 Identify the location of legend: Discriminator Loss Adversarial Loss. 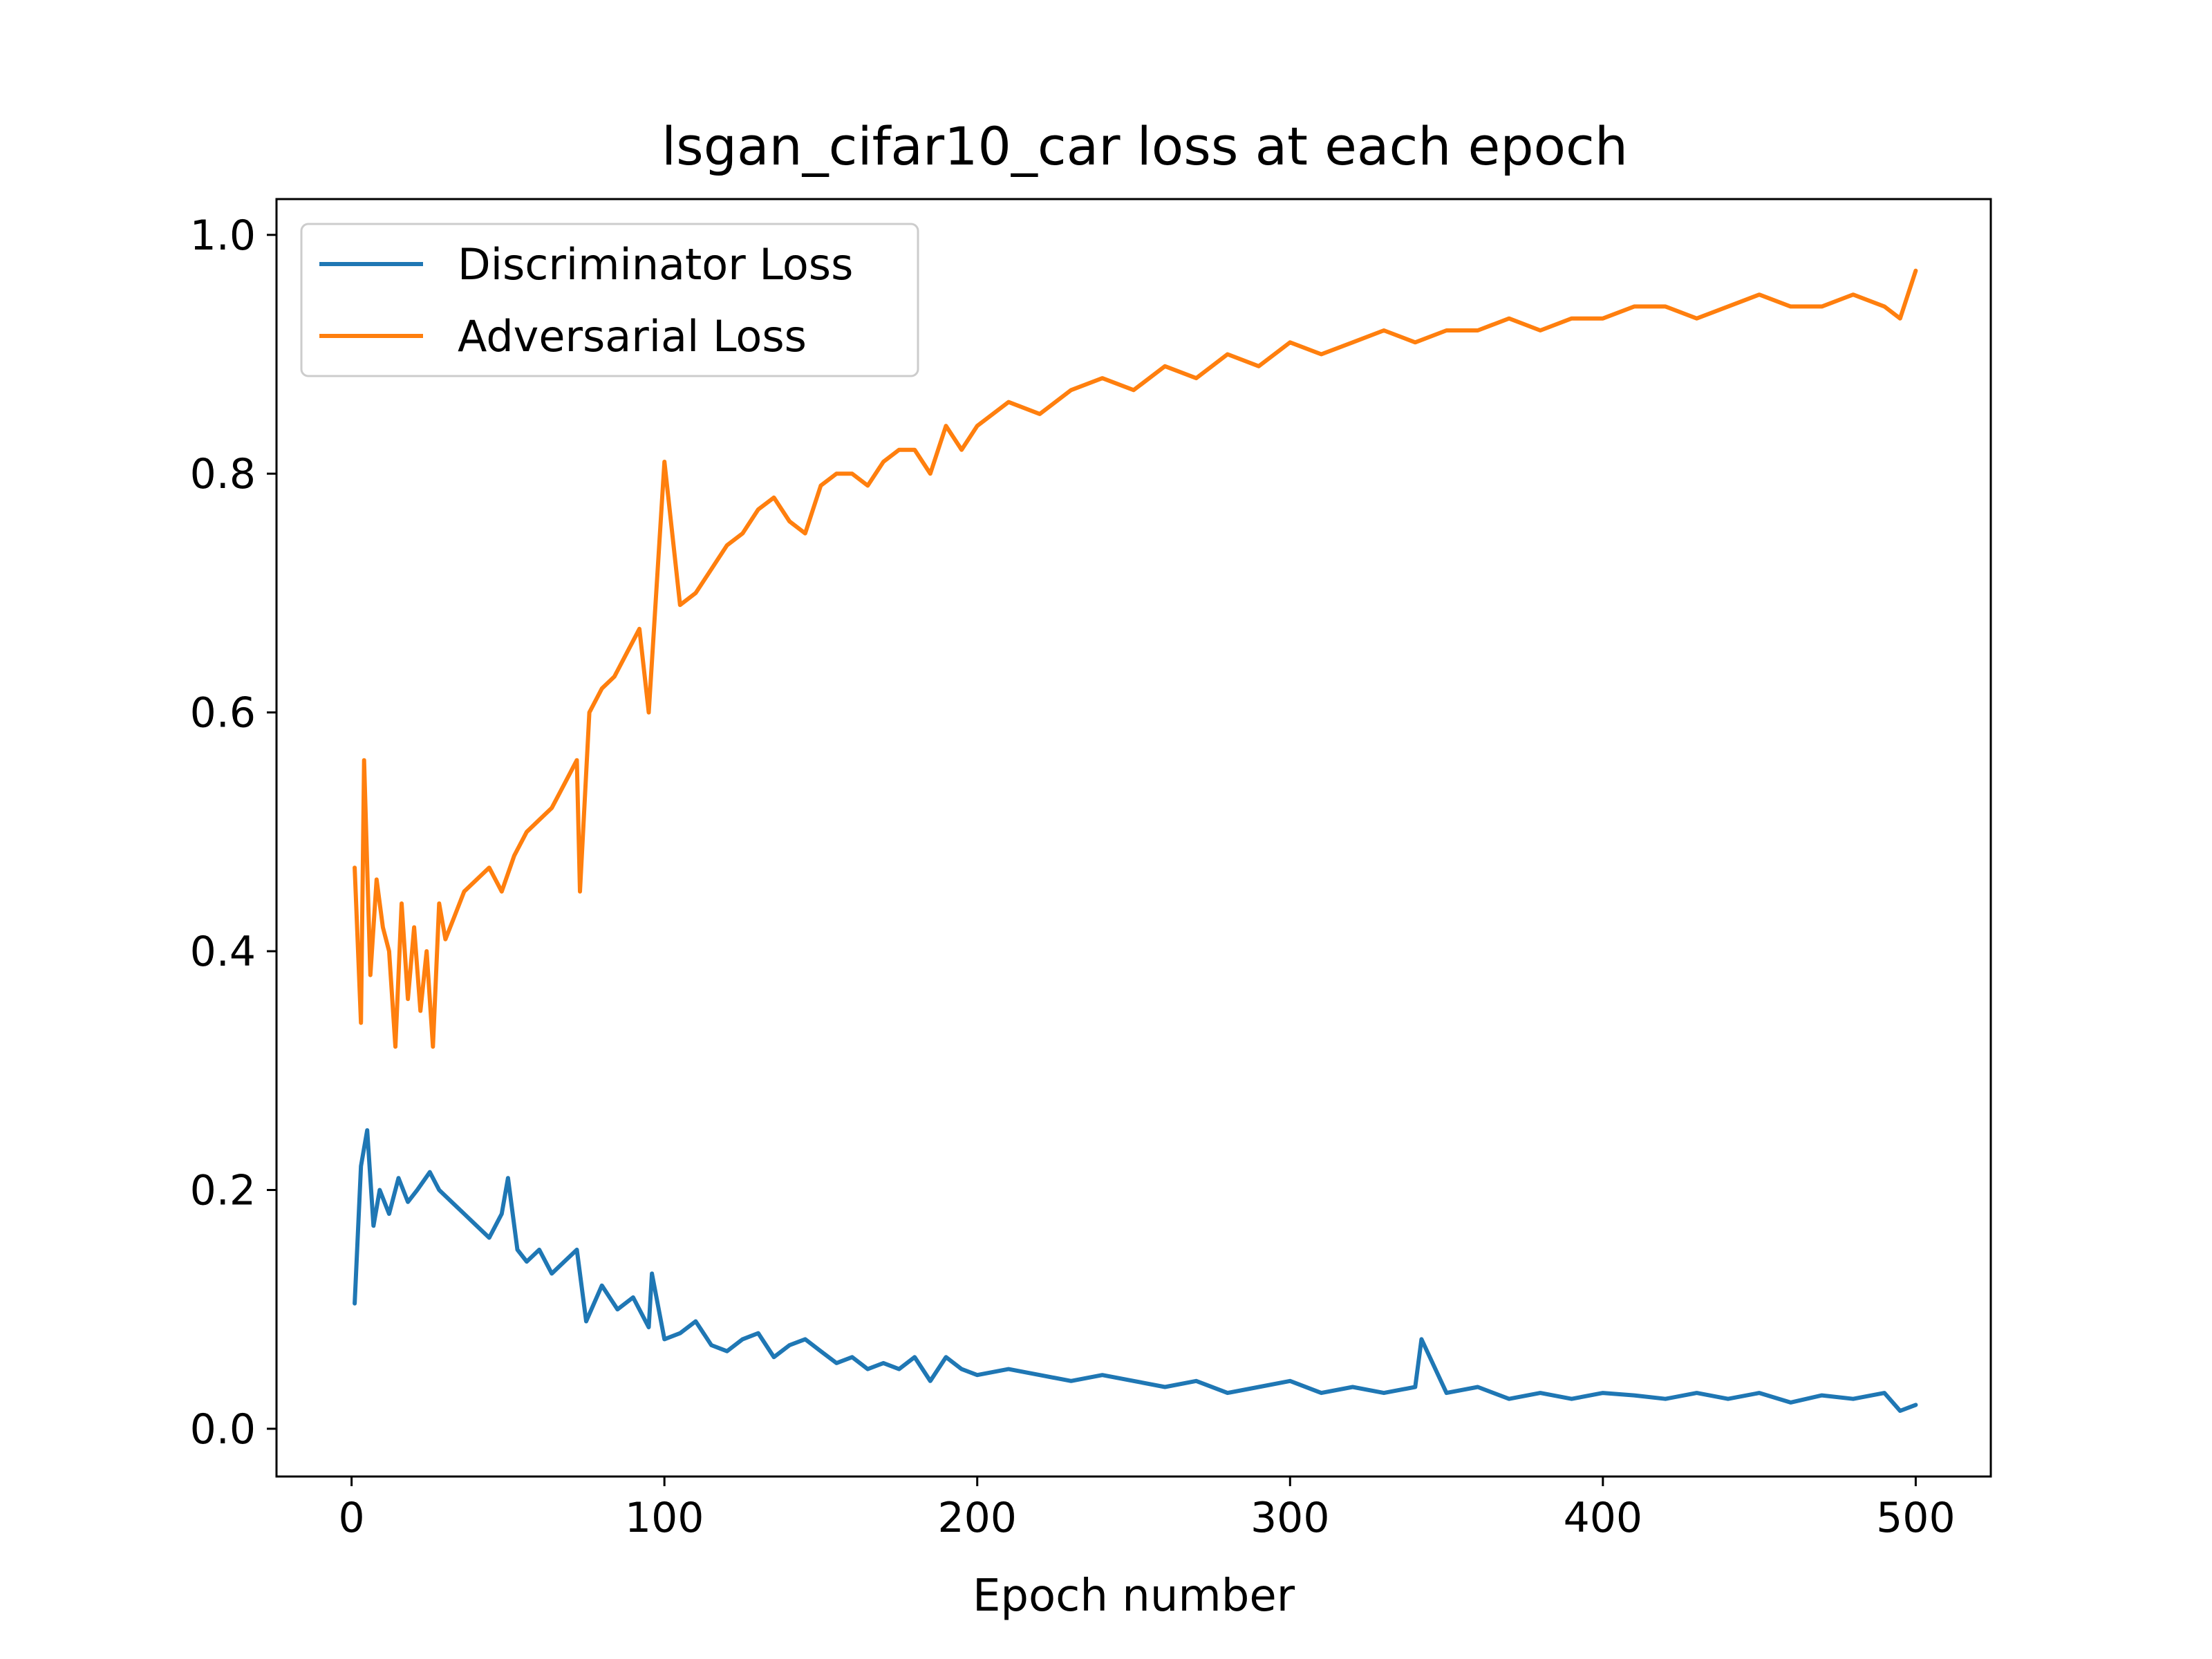
(609, 300).